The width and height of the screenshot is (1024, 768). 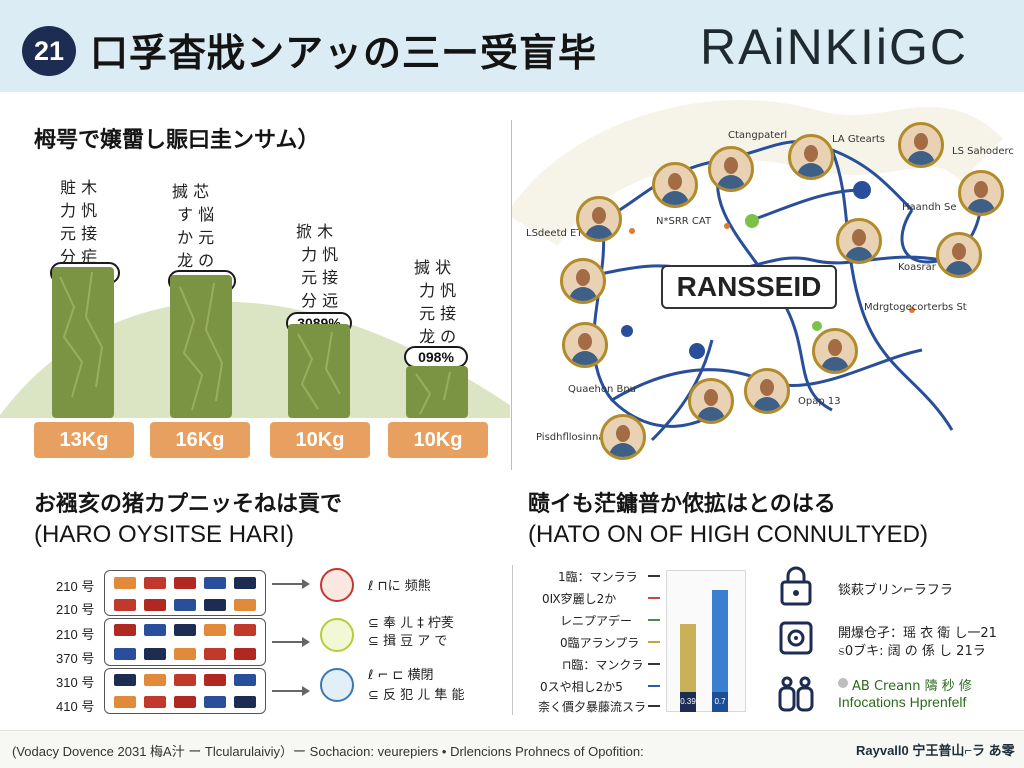 I want to click on item-2-line2: ⊆ 揖 豆 ア で, so click(x=408, y=641).